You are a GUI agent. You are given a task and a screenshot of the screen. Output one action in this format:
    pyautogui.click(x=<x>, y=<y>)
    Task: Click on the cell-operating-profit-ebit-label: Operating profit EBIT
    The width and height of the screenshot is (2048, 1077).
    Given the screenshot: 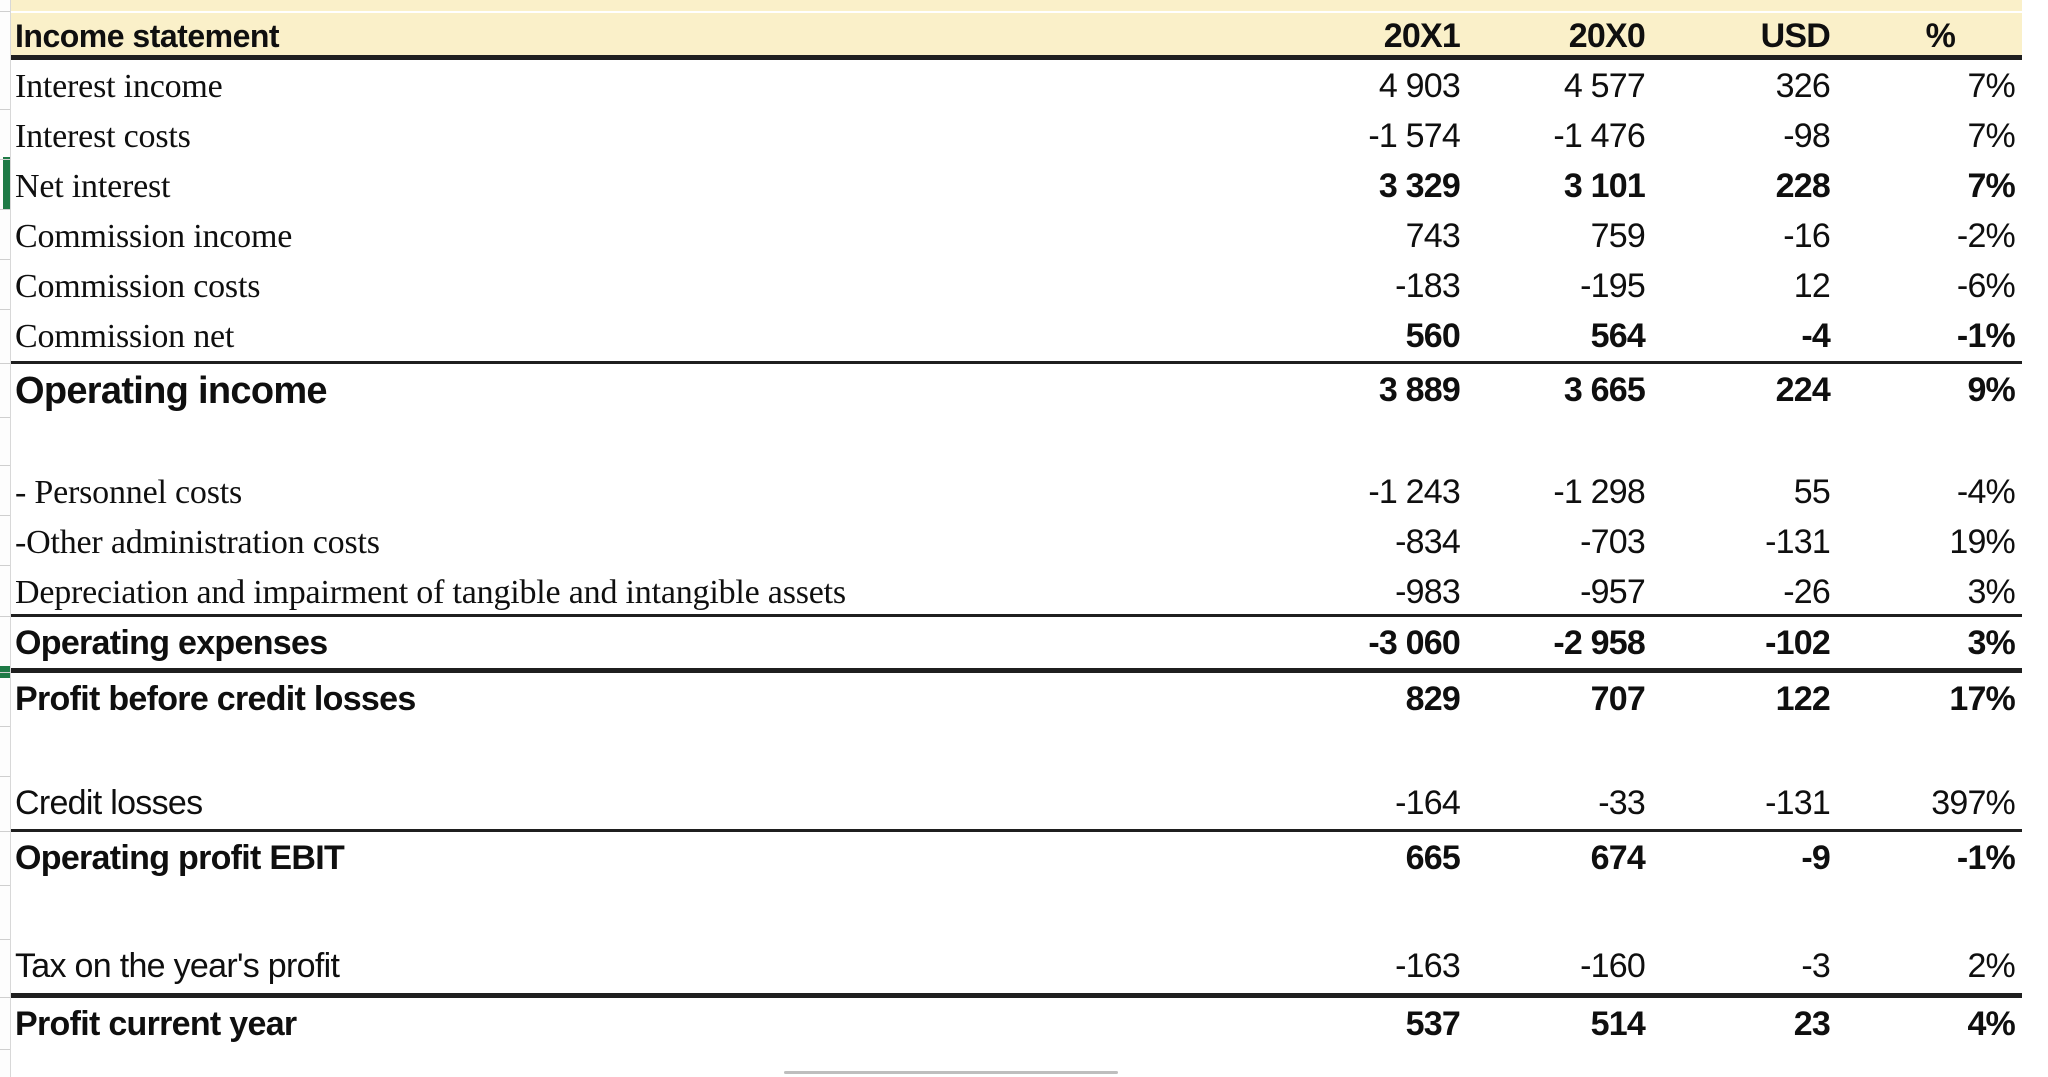 What is the action you would take?
    pyautogui.click(x=180, y=858)
    